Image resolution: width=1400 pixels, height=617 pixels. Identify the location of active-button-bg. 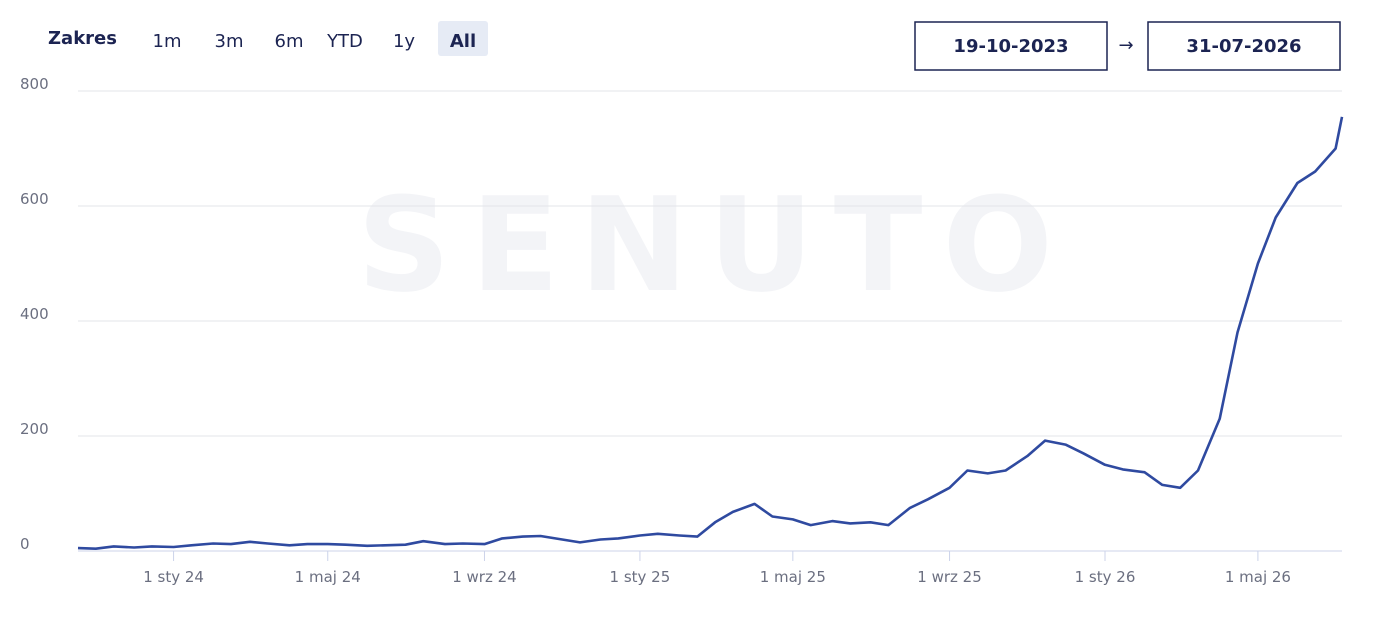
(463, 38).